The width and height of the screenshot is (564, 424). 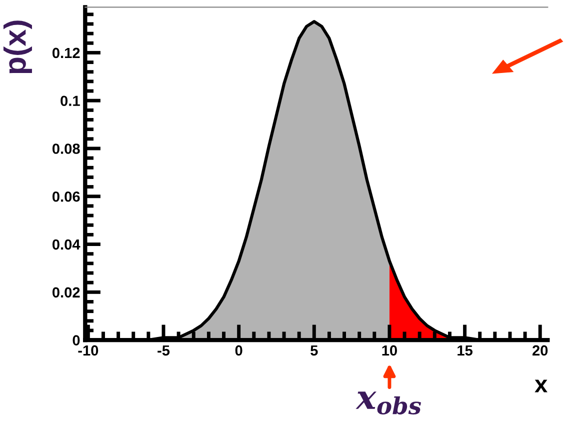 I want to click on y-tick-label: 0.02, so click(x=66, y=292).